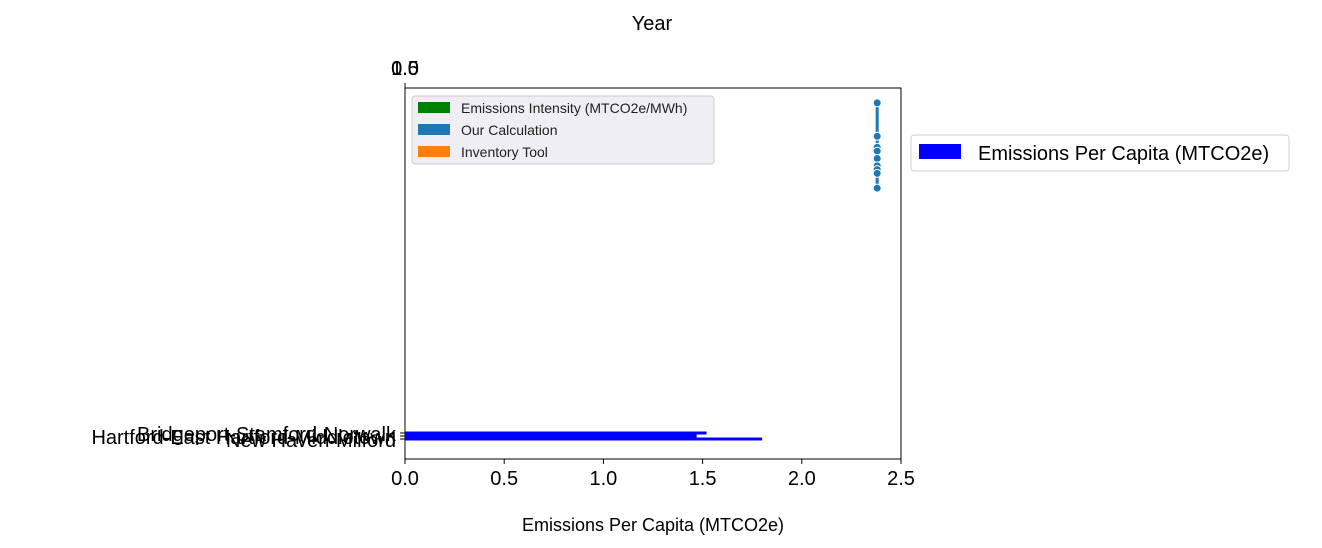 This screenshot has width=1322, height=548. I want to click on inner-legend-label: Our Calculation, so click(509, 130).